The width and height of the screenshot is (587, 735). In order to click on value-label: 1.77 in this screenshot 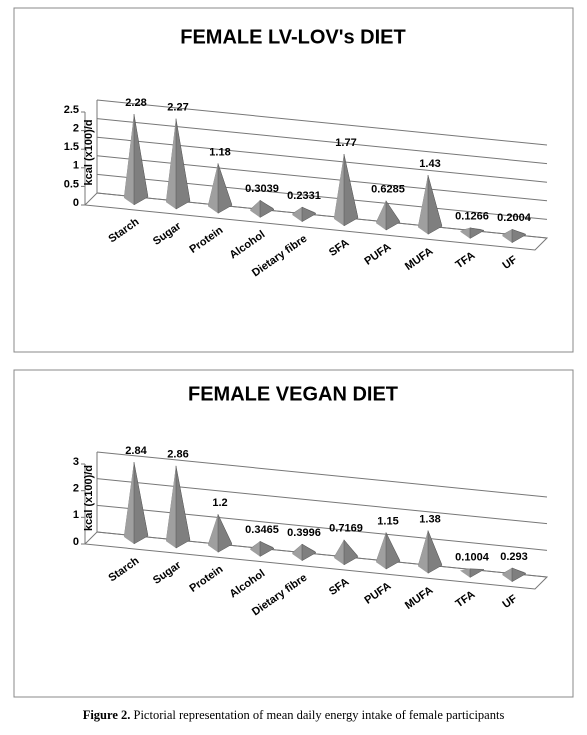, I will do `click(345, 143)`.